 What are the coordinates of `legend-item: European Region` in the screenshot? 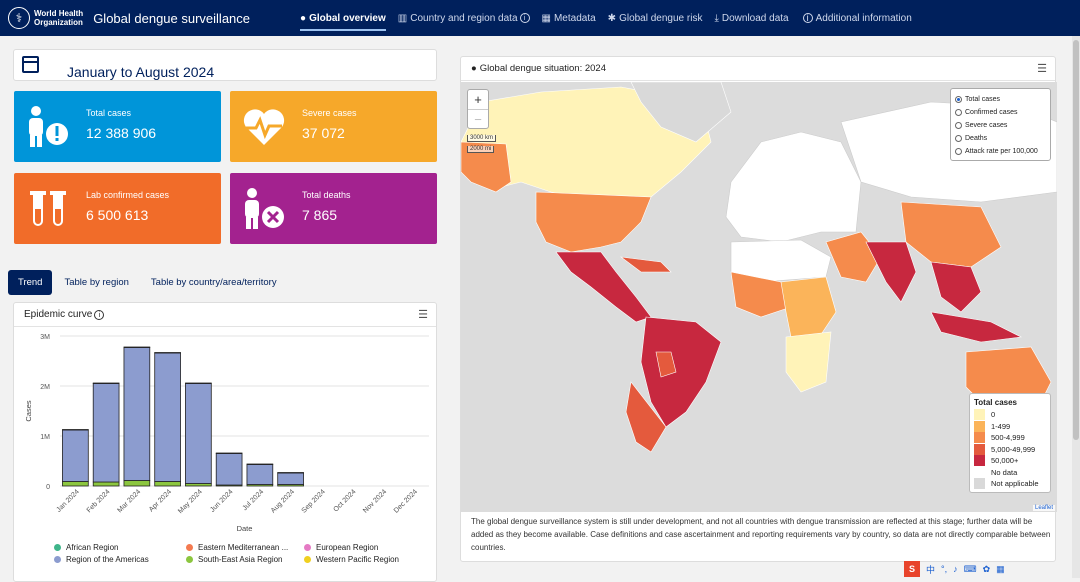 It's located at (341, 547).